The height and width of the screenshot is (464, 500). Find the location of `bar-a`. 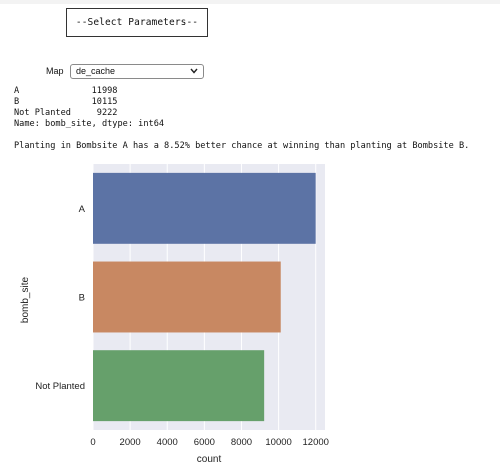

bar-a is located at coordinates (204, 208).